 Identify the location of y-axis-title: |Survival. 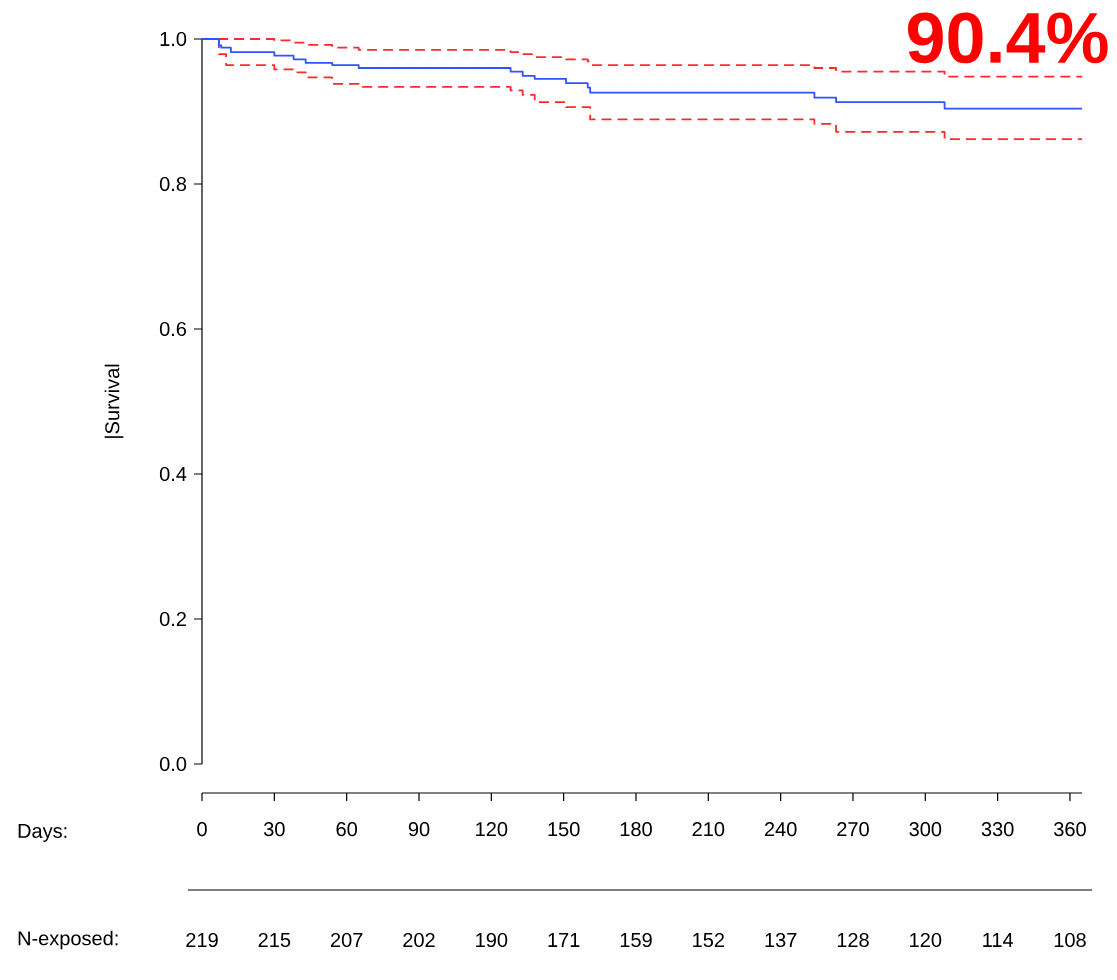
(114, 401).